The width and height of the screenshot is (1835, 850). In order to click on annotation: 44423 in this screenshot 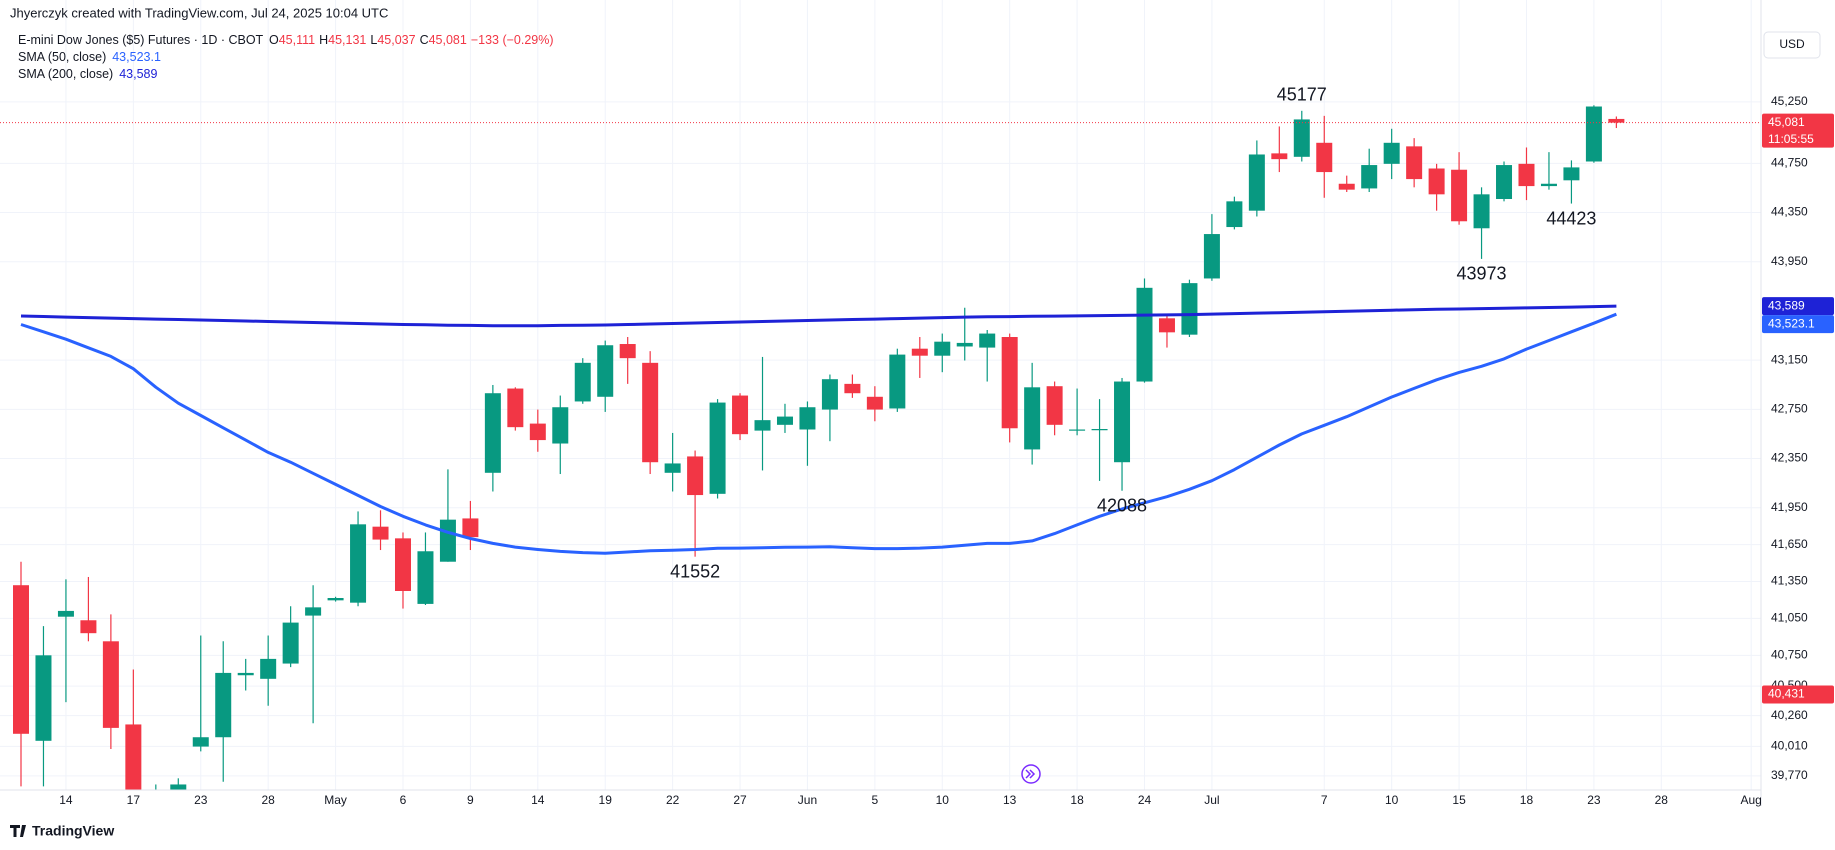, I will do `click(1571, 218)`.